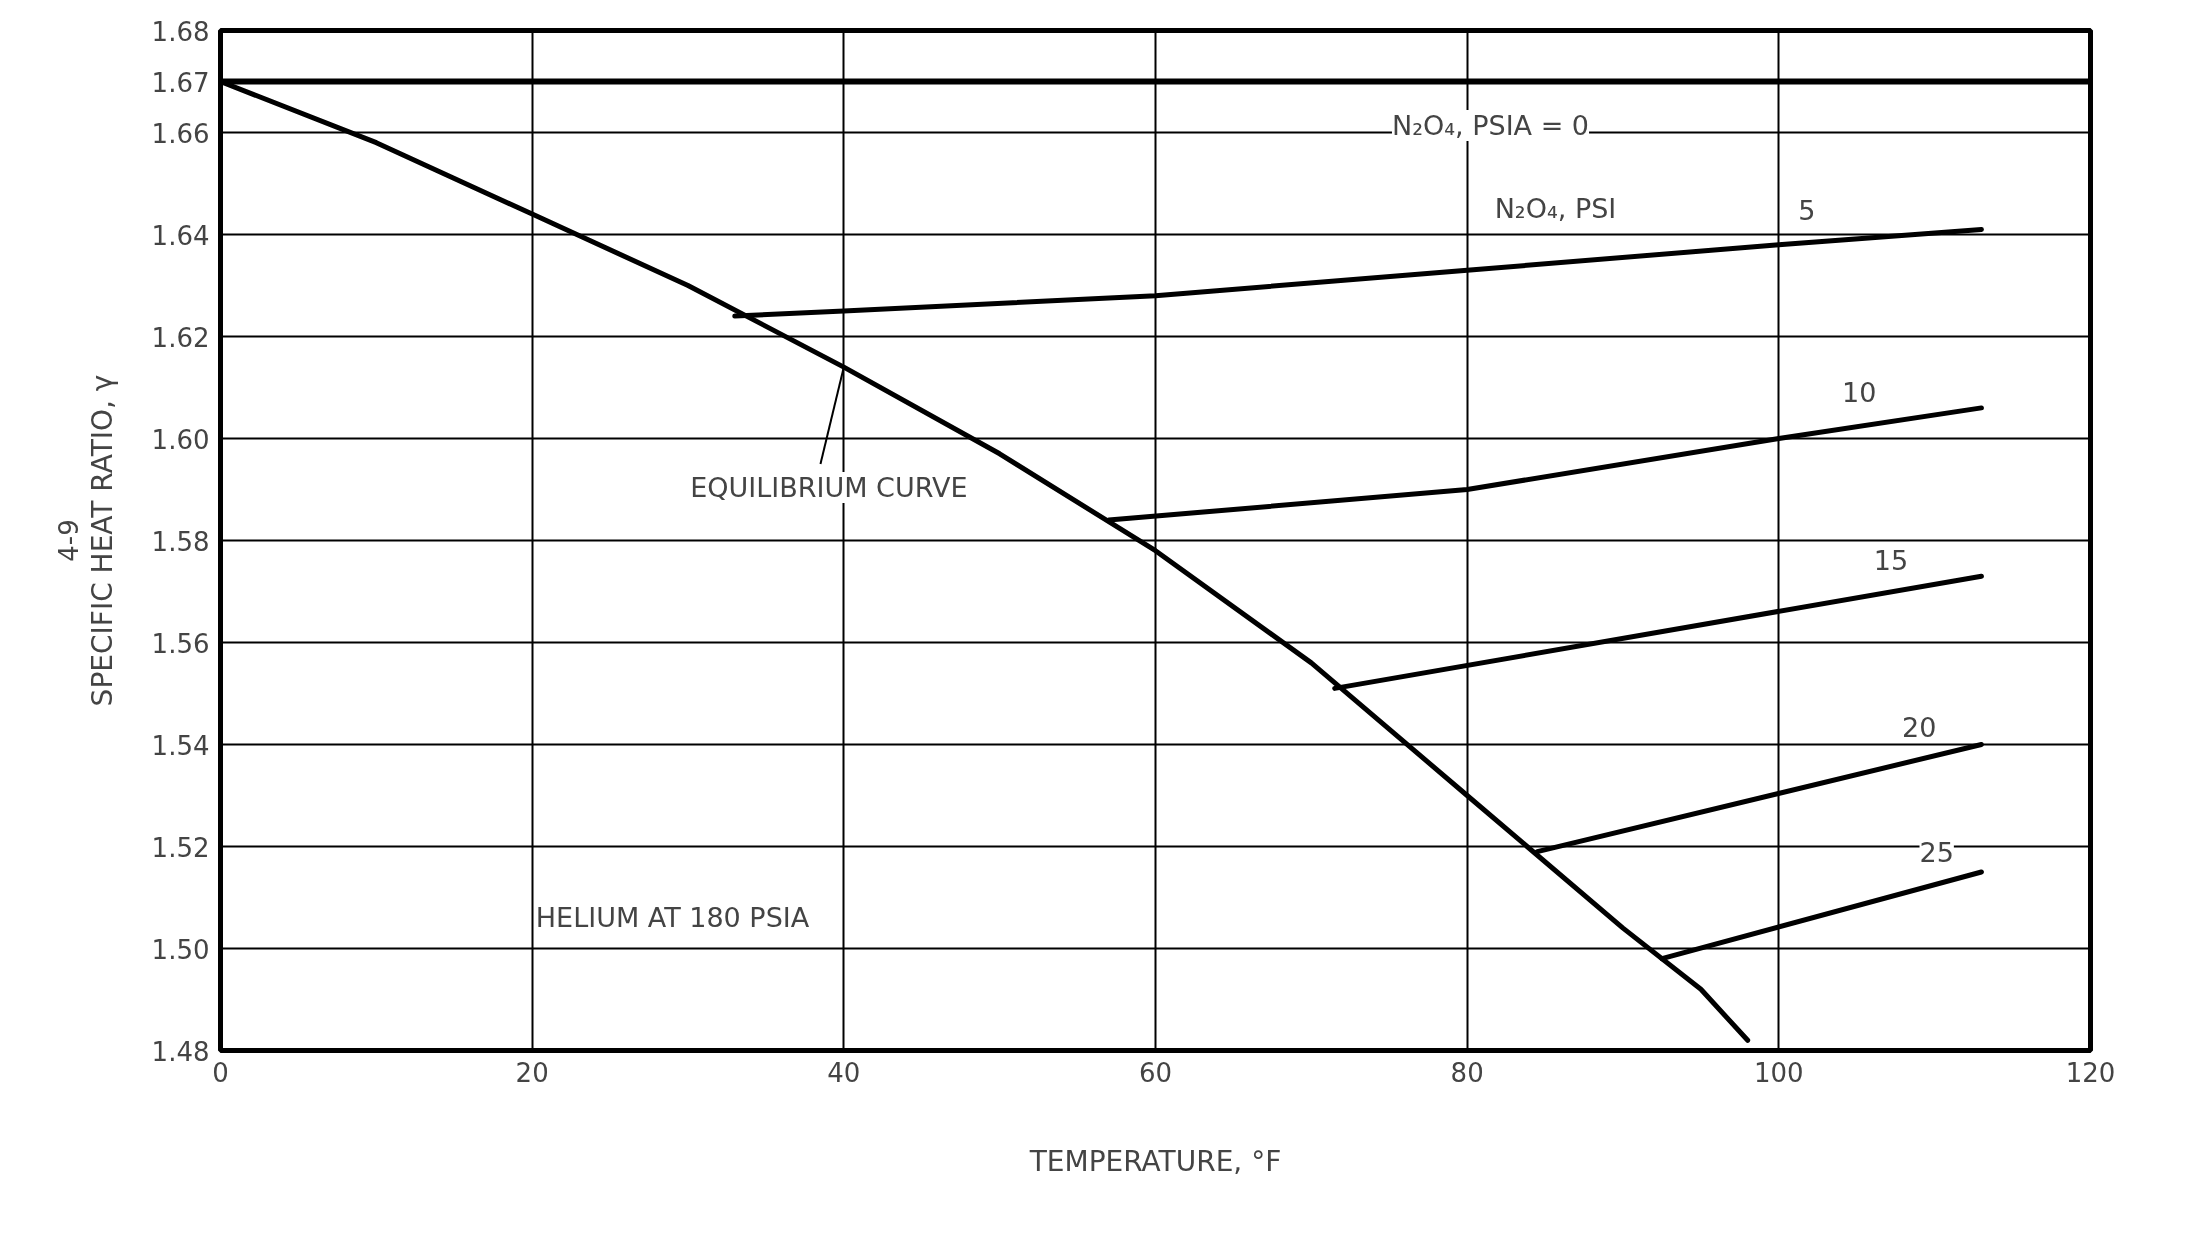  Describe the element at coordinates (180, 745) in the screenshot. I see `y-tick-label: 1.54` at that location.